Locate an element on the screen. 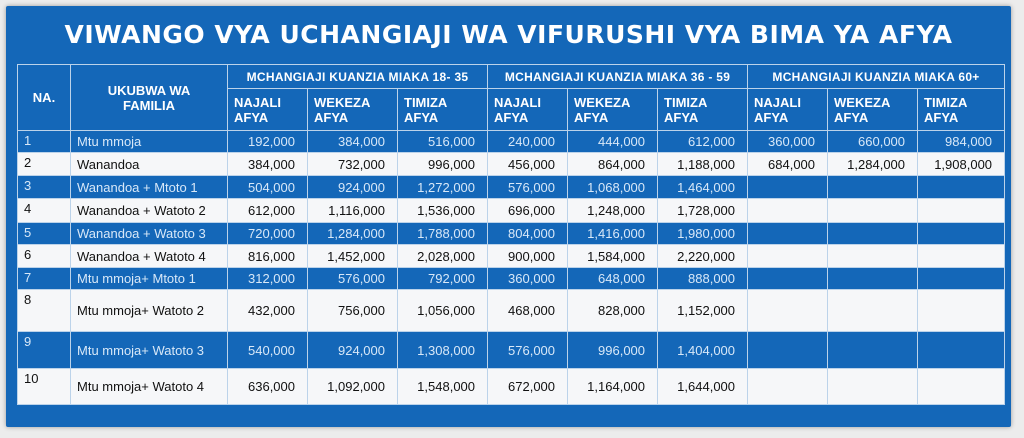  contribution-cell: 1,116,000 is located at coordinates (352, 210).